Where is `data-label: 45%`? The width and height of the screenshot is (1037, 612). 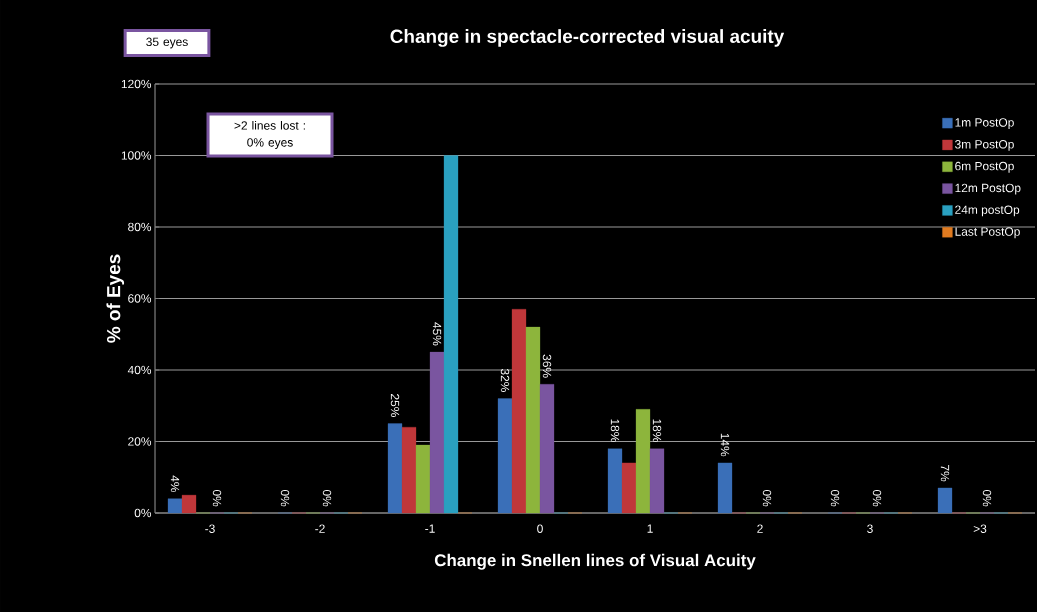
data-label: 45% is located at coordinates (437, 334).